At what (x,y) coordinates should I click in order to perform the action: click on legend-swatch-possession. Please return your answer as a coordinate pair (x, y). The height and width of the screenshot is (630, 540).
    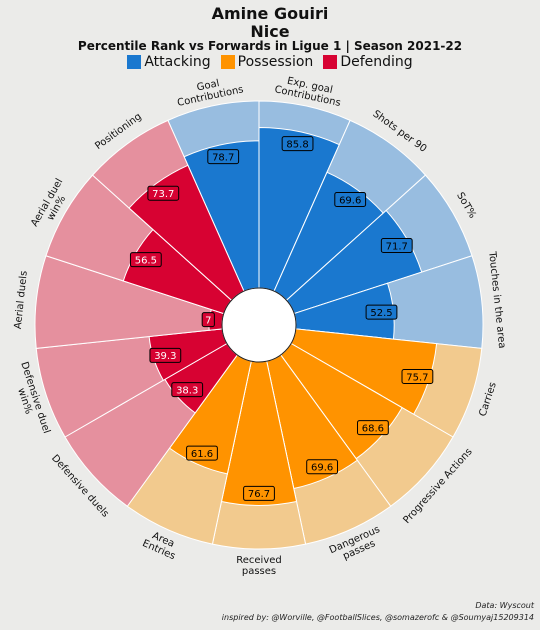
    Looking at the image, I should click on (227, 62).